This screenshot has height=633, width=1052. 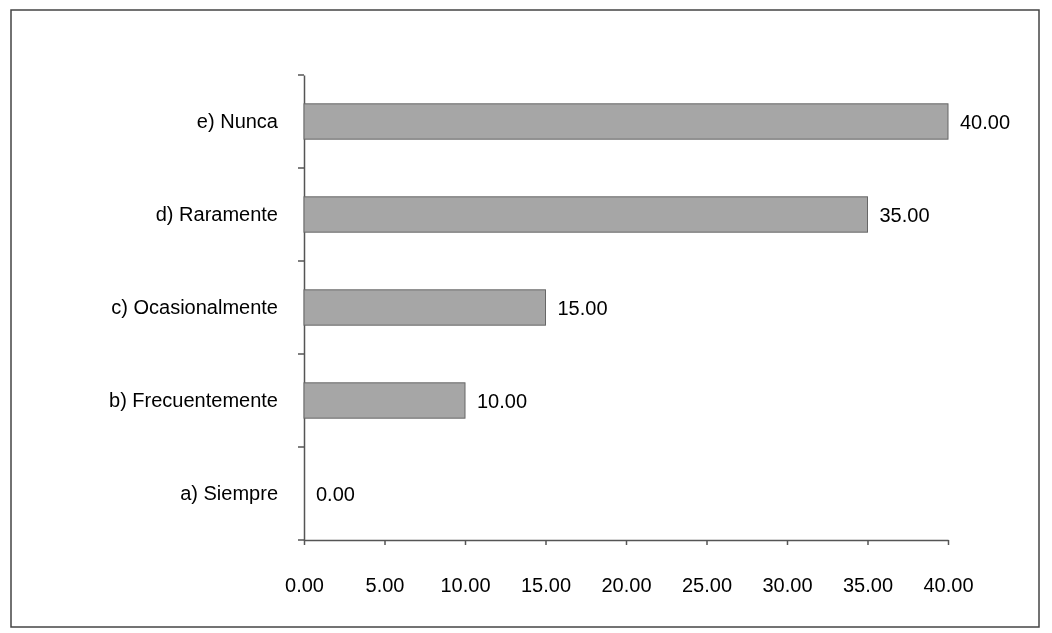 I want to click on data-label: 40.00, so click(x=985, y=121).